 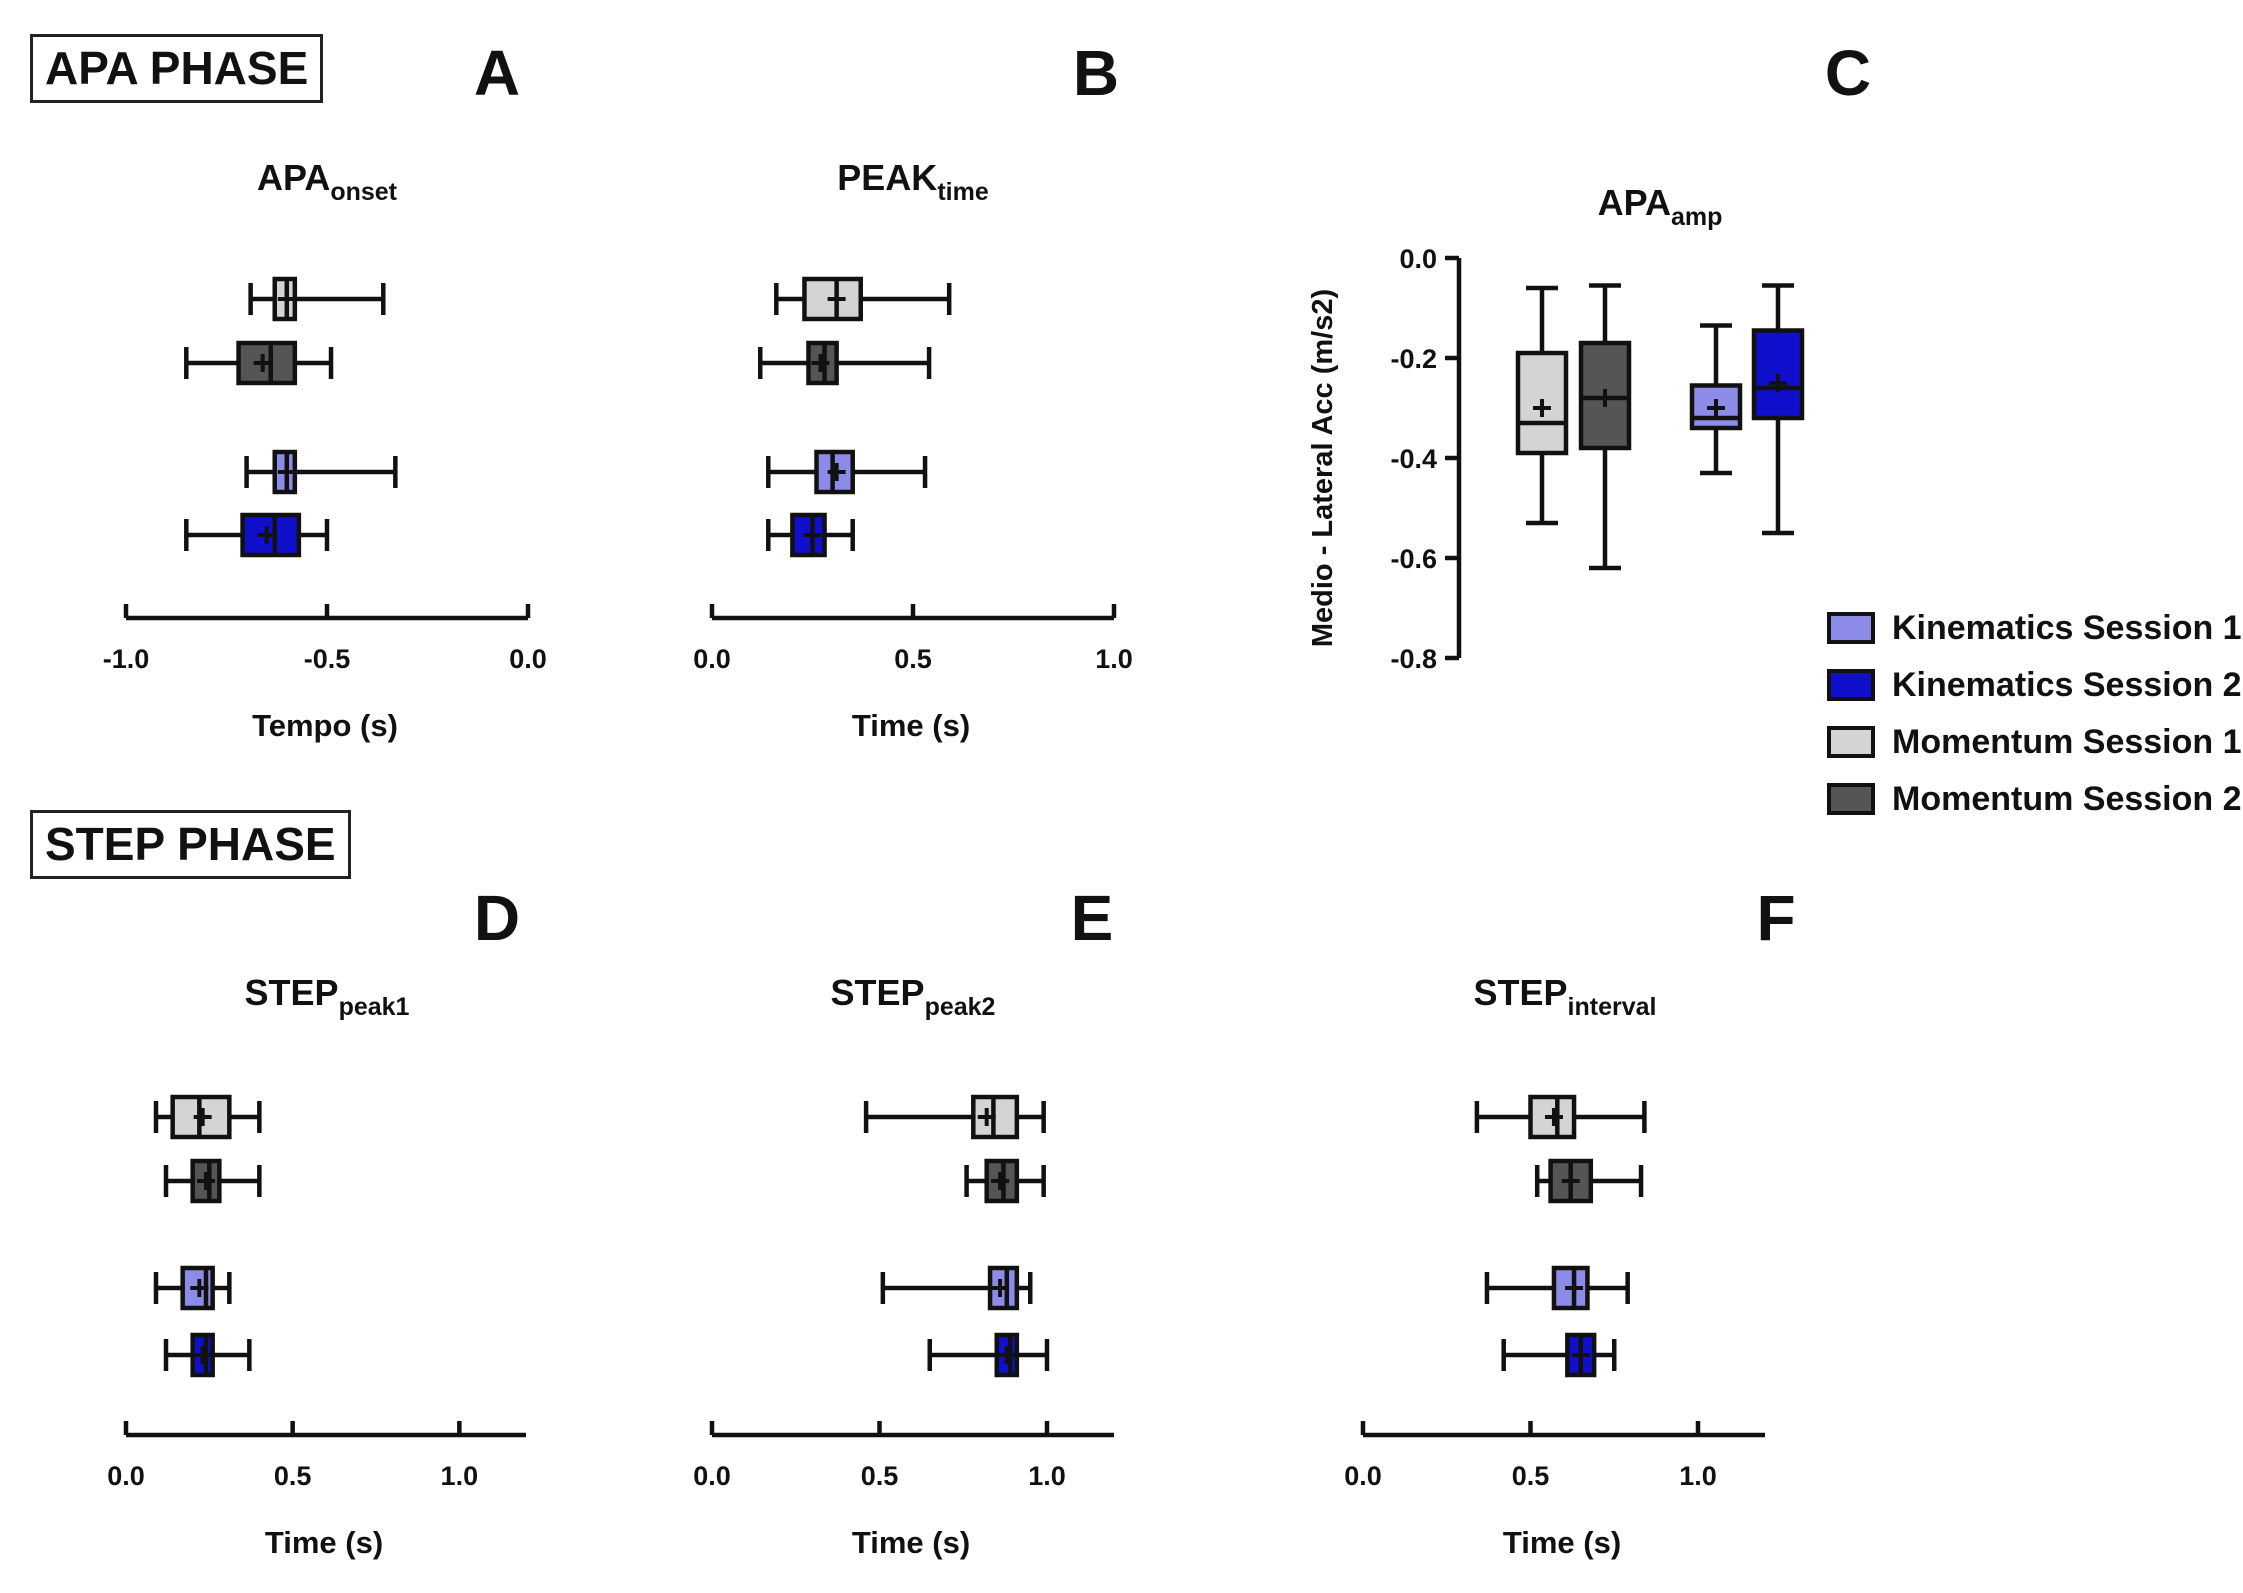 What do you see at coordinates (497, 73) in the screenshot?
I see `panel-letter: A` at bounding box center [497, 73].